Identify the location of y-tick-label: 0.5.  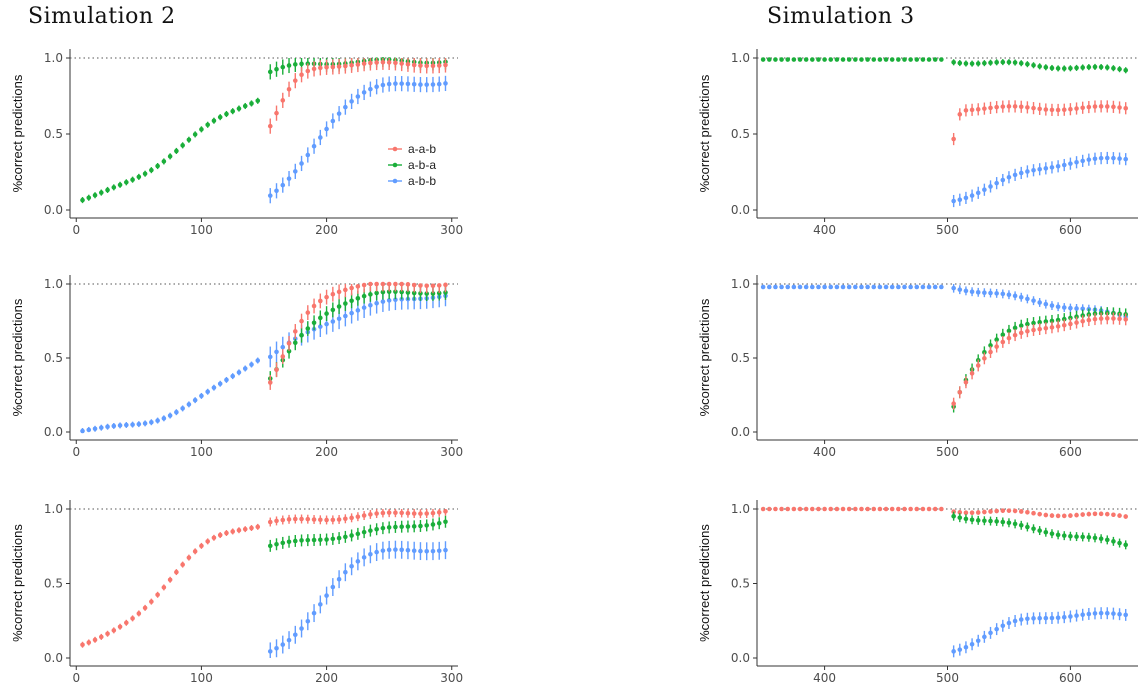
(740, 358).